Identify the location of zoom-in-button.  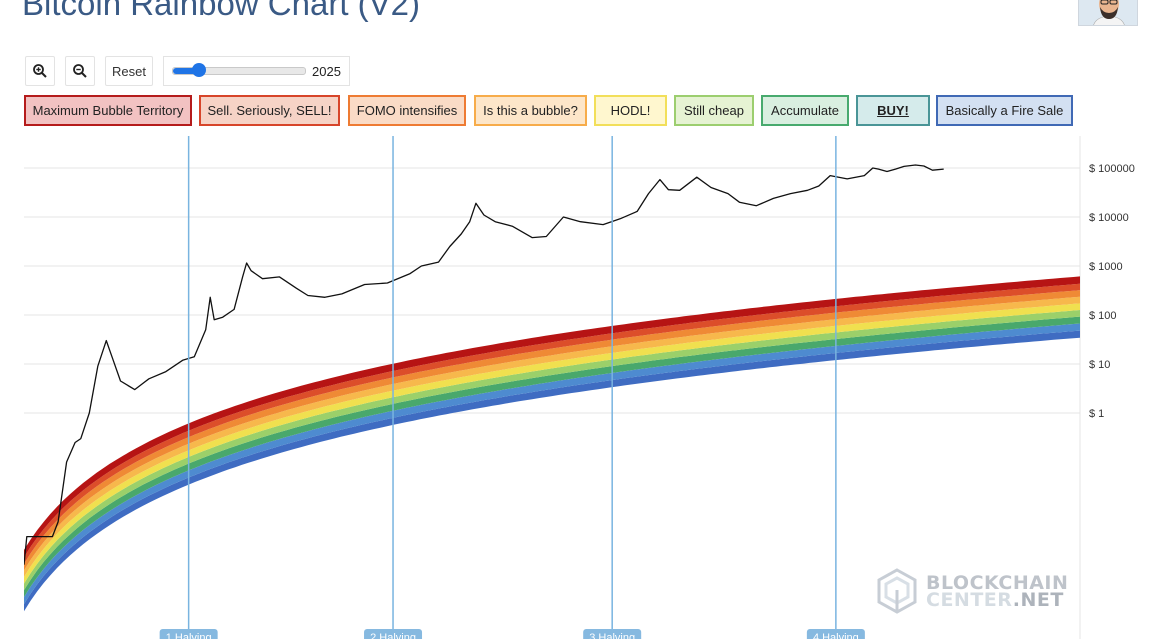
(40, 71).